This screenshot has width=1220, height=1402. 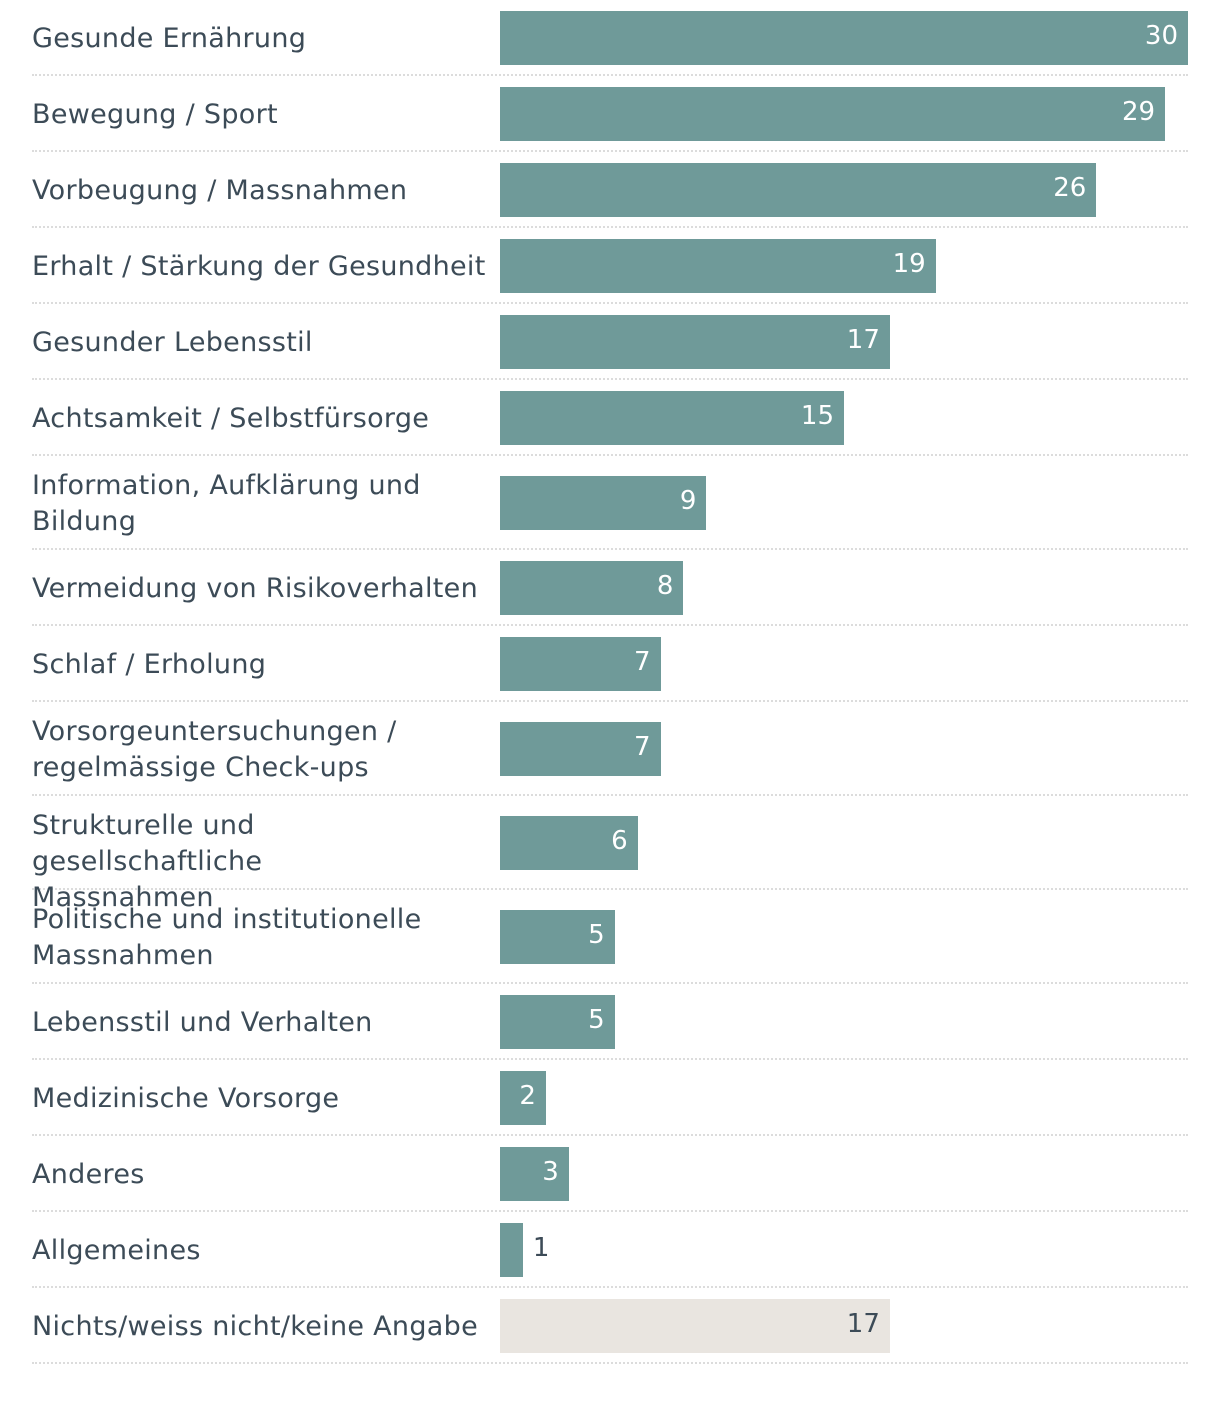 What do you see at coordinates (262, 504) in the screenshot?
I see `category-label: Information, Aufklärung und Bildung` at bounding box center [262, 504].